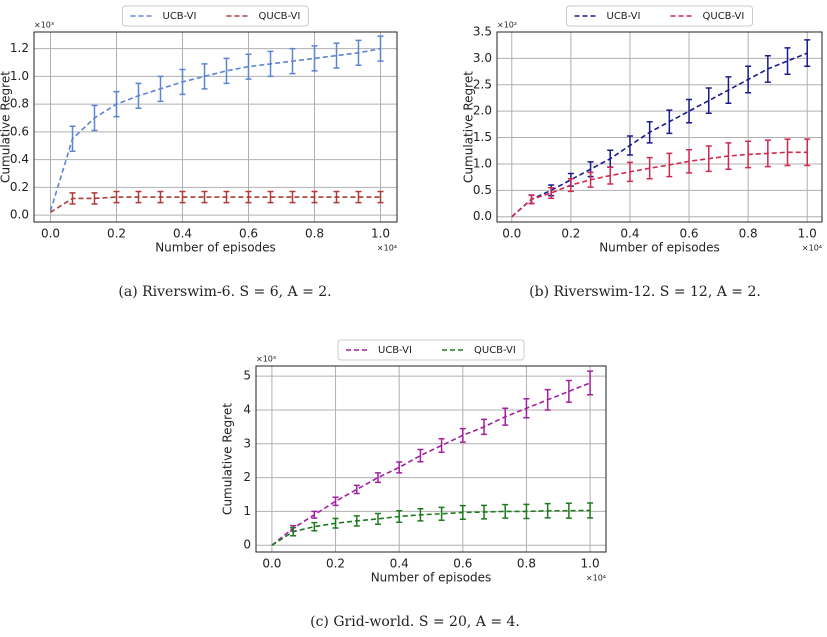 Image resolution: width=827 pixels, height=637 pixels. Describe the element at coordinates (387, 248) in the screenshot. I see `x-multiplier: ×10⁴` at that location.